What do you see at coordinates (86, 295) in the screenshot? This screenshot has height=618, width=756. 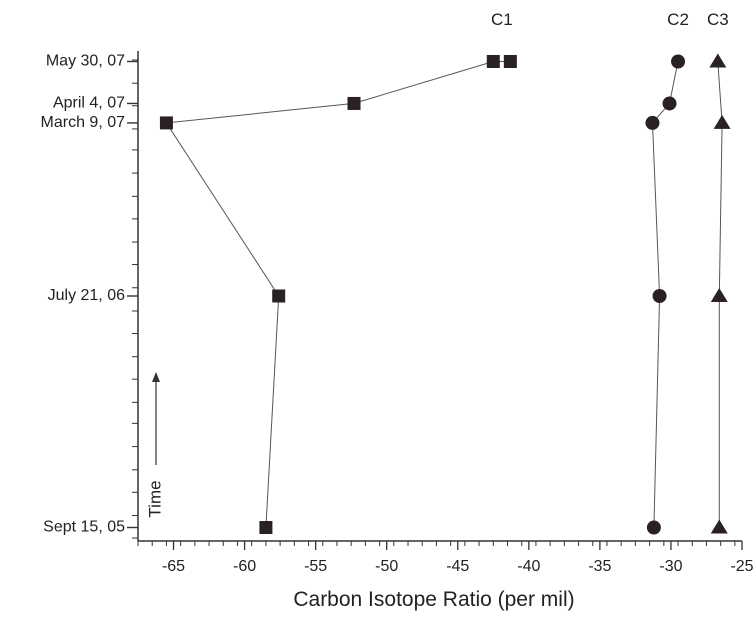 I see `y-tick-label: July 21, 06` at bounding box center [86, 295].